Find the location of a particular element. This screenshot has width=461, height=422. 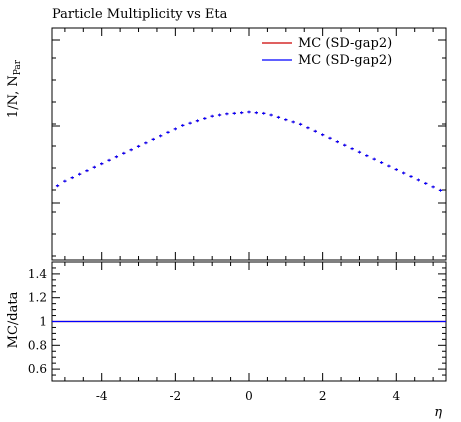

ratio-y-tick-label: 0.8 is located at coordinates (37, 345).